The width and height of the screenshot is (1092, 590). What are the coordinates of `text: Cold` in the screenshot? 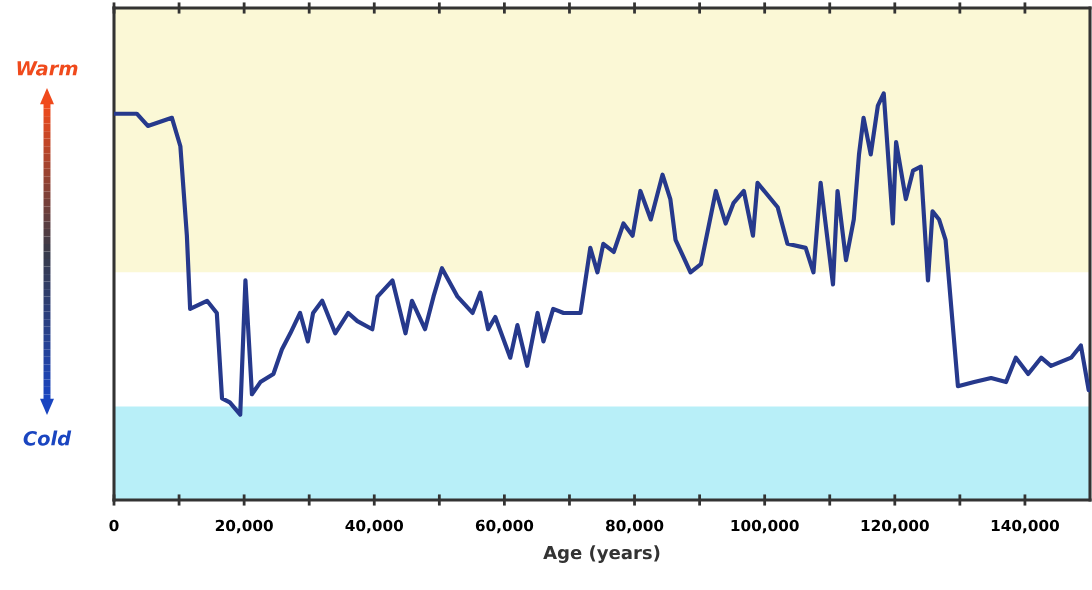 It's located at (47, 438).